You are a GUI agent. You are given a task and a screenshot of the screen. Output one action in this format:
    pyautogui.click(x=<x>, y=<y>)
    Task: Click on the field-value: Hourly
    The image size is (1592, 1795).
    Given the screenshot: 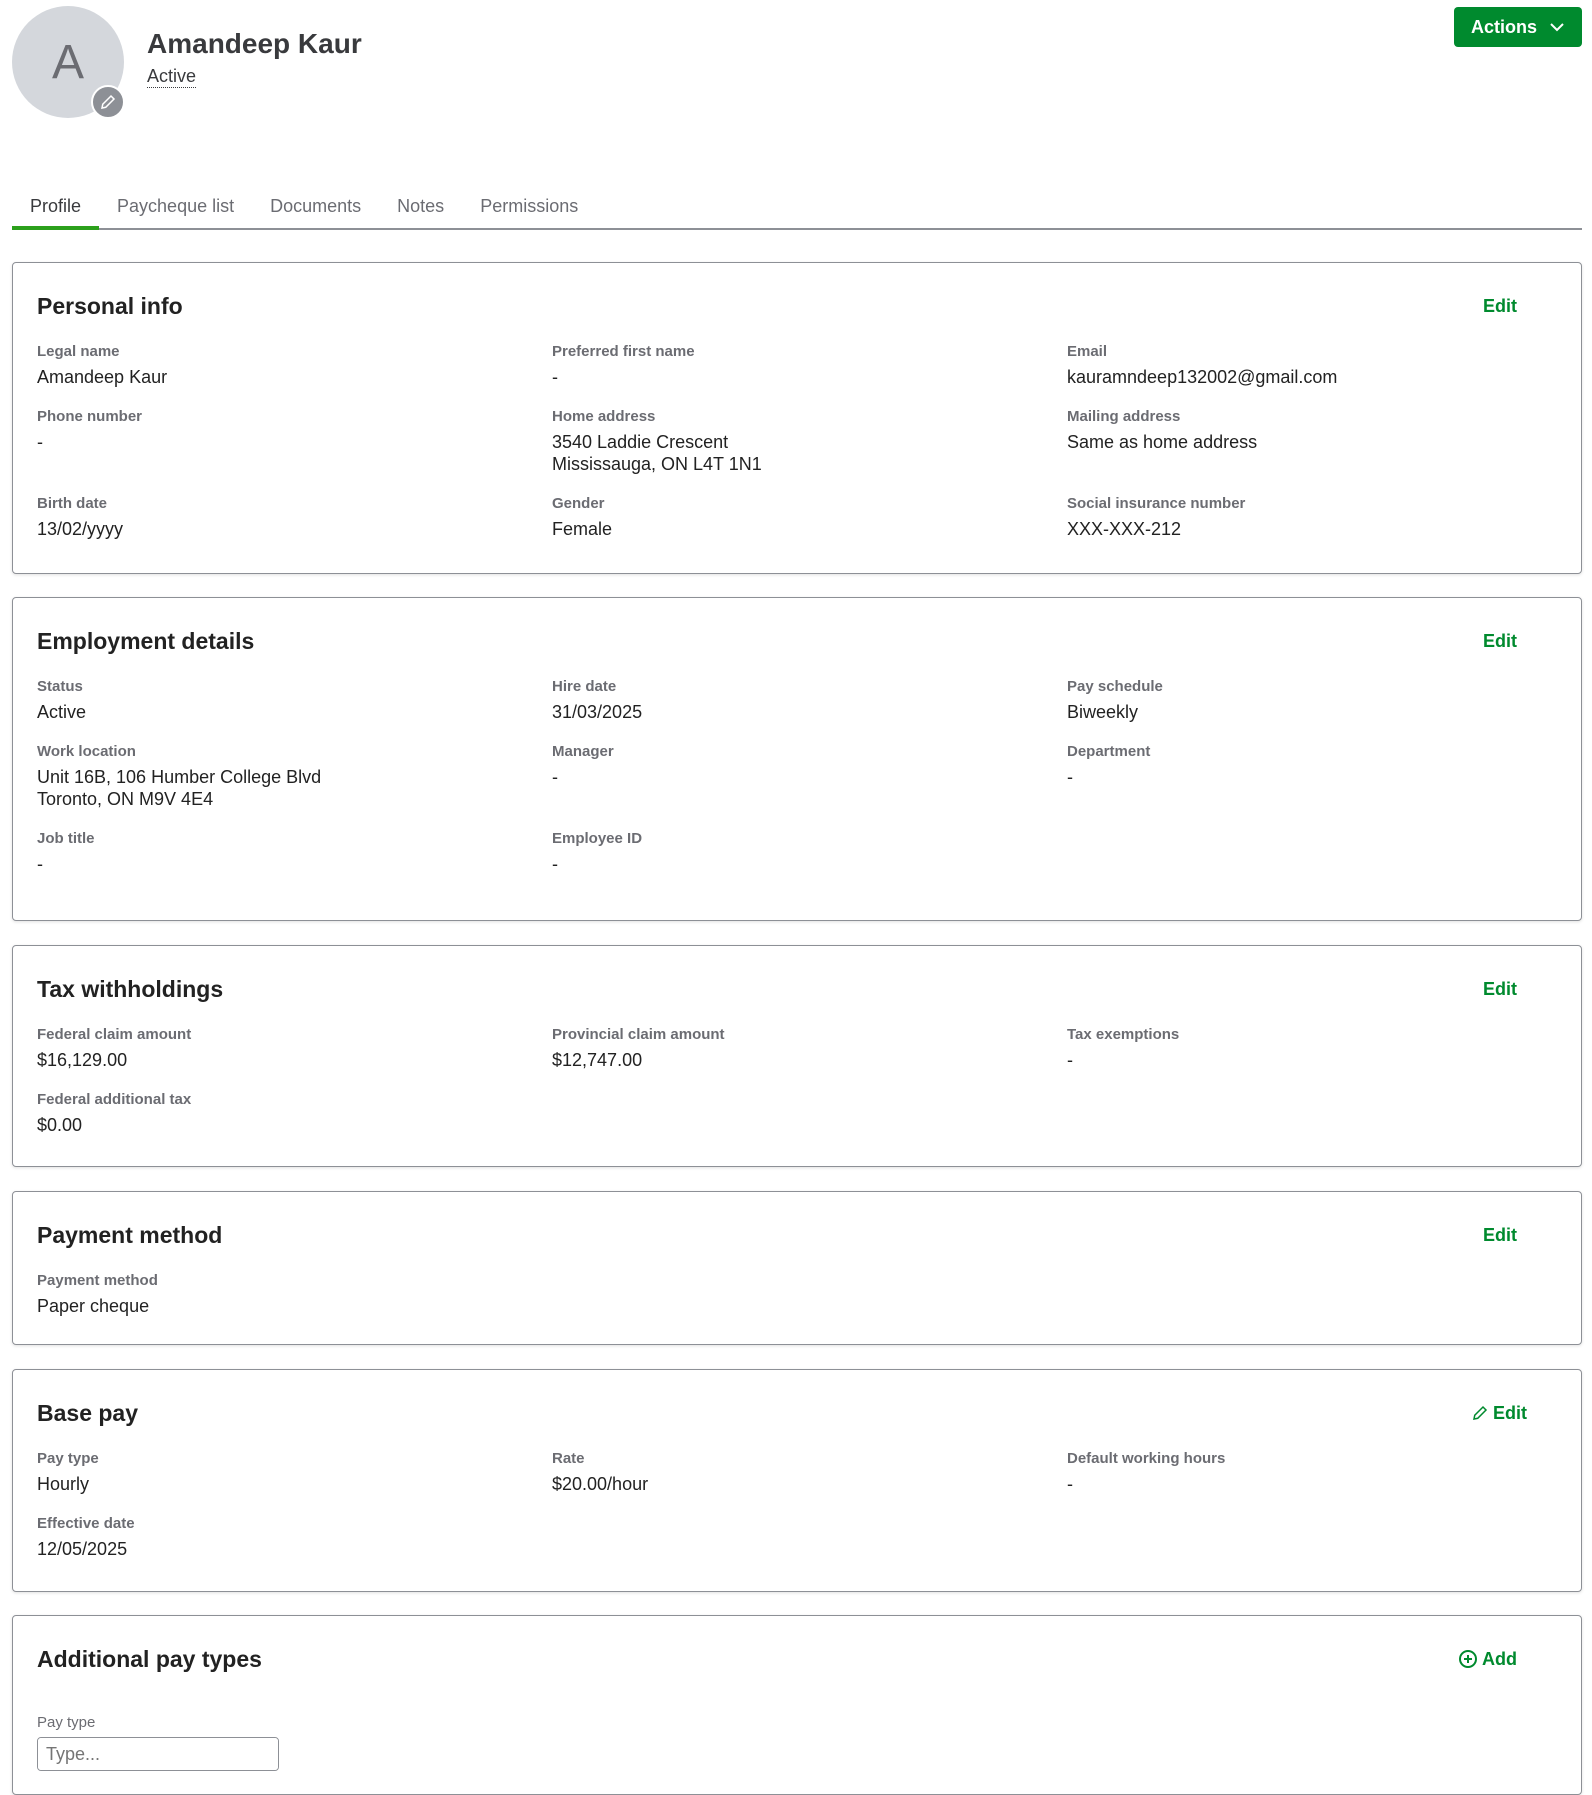 What is the action you would take?
    pyautogui.click(x=63, y=1484)
    